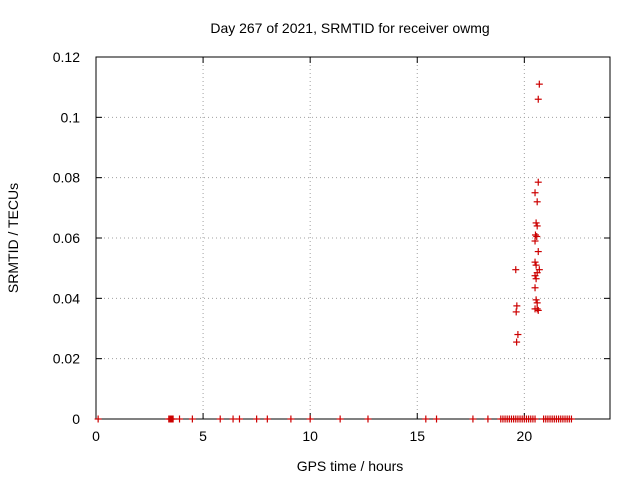 The height and width of the screenshot is (480, 640). I want to click on y-tick-label: 0.04, so click(66, 298).